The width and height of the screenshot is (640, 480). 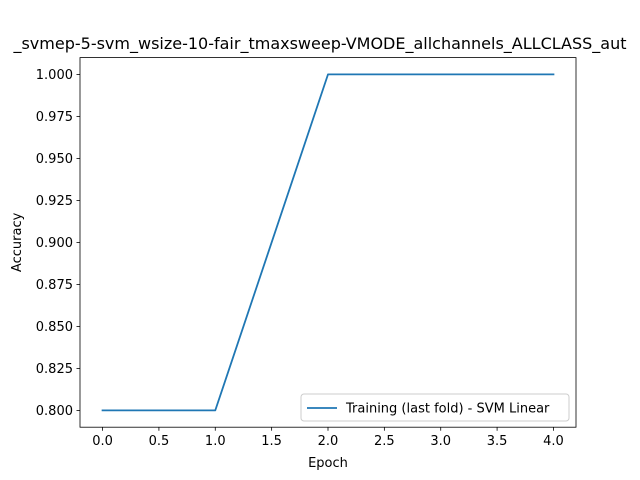 What do you see at coordinates (54, 75) in the screenshot?
I see `y-tick-label: 1.000` at bounding box center [54, 75].